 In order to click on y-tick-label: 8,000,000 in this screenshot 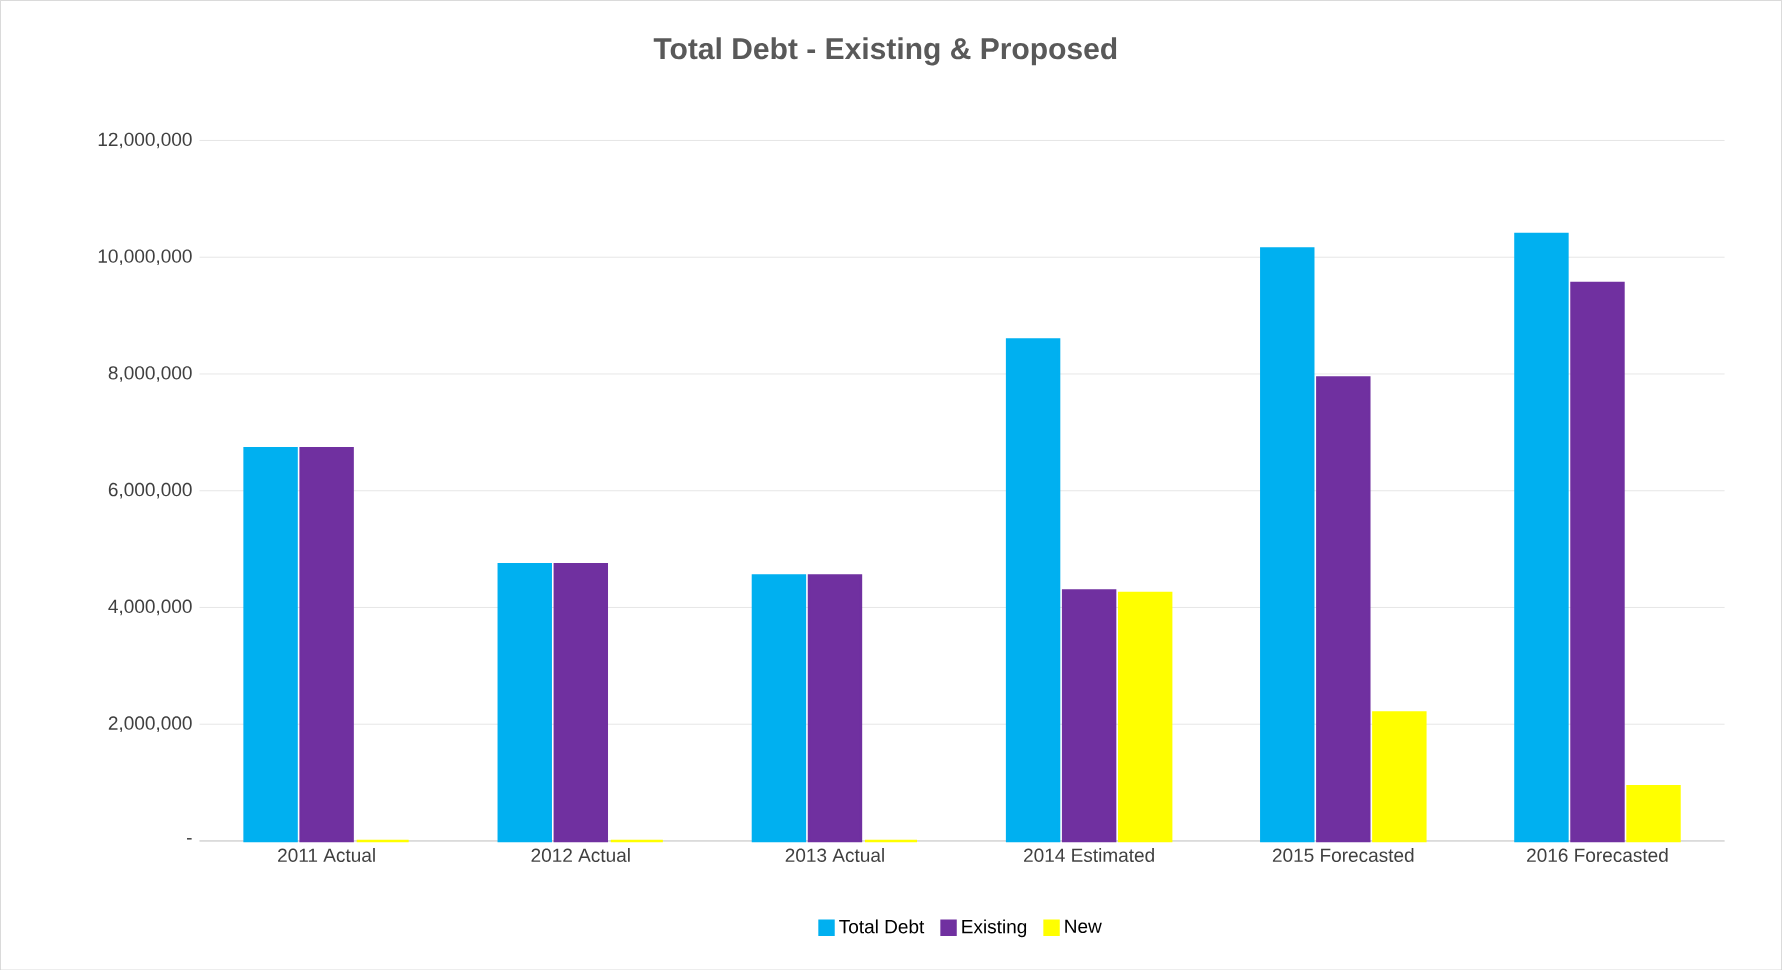, I will do `click(150, 373)`.